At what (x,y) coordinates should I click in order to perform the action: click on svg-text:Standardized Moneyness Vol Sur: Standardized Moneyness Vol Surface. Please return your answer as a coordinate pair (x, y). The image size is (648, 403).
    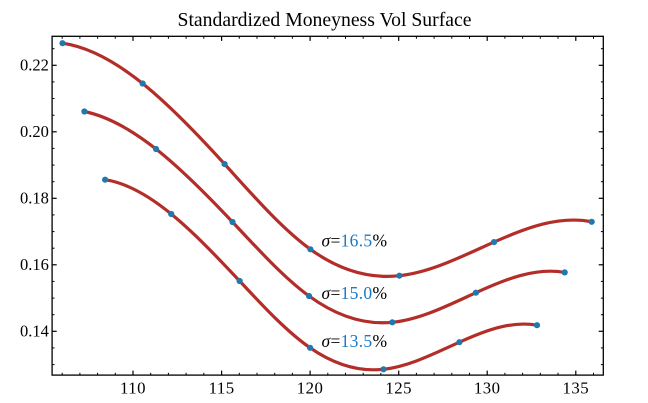
    Looking at the image, I should click on (325, 20).